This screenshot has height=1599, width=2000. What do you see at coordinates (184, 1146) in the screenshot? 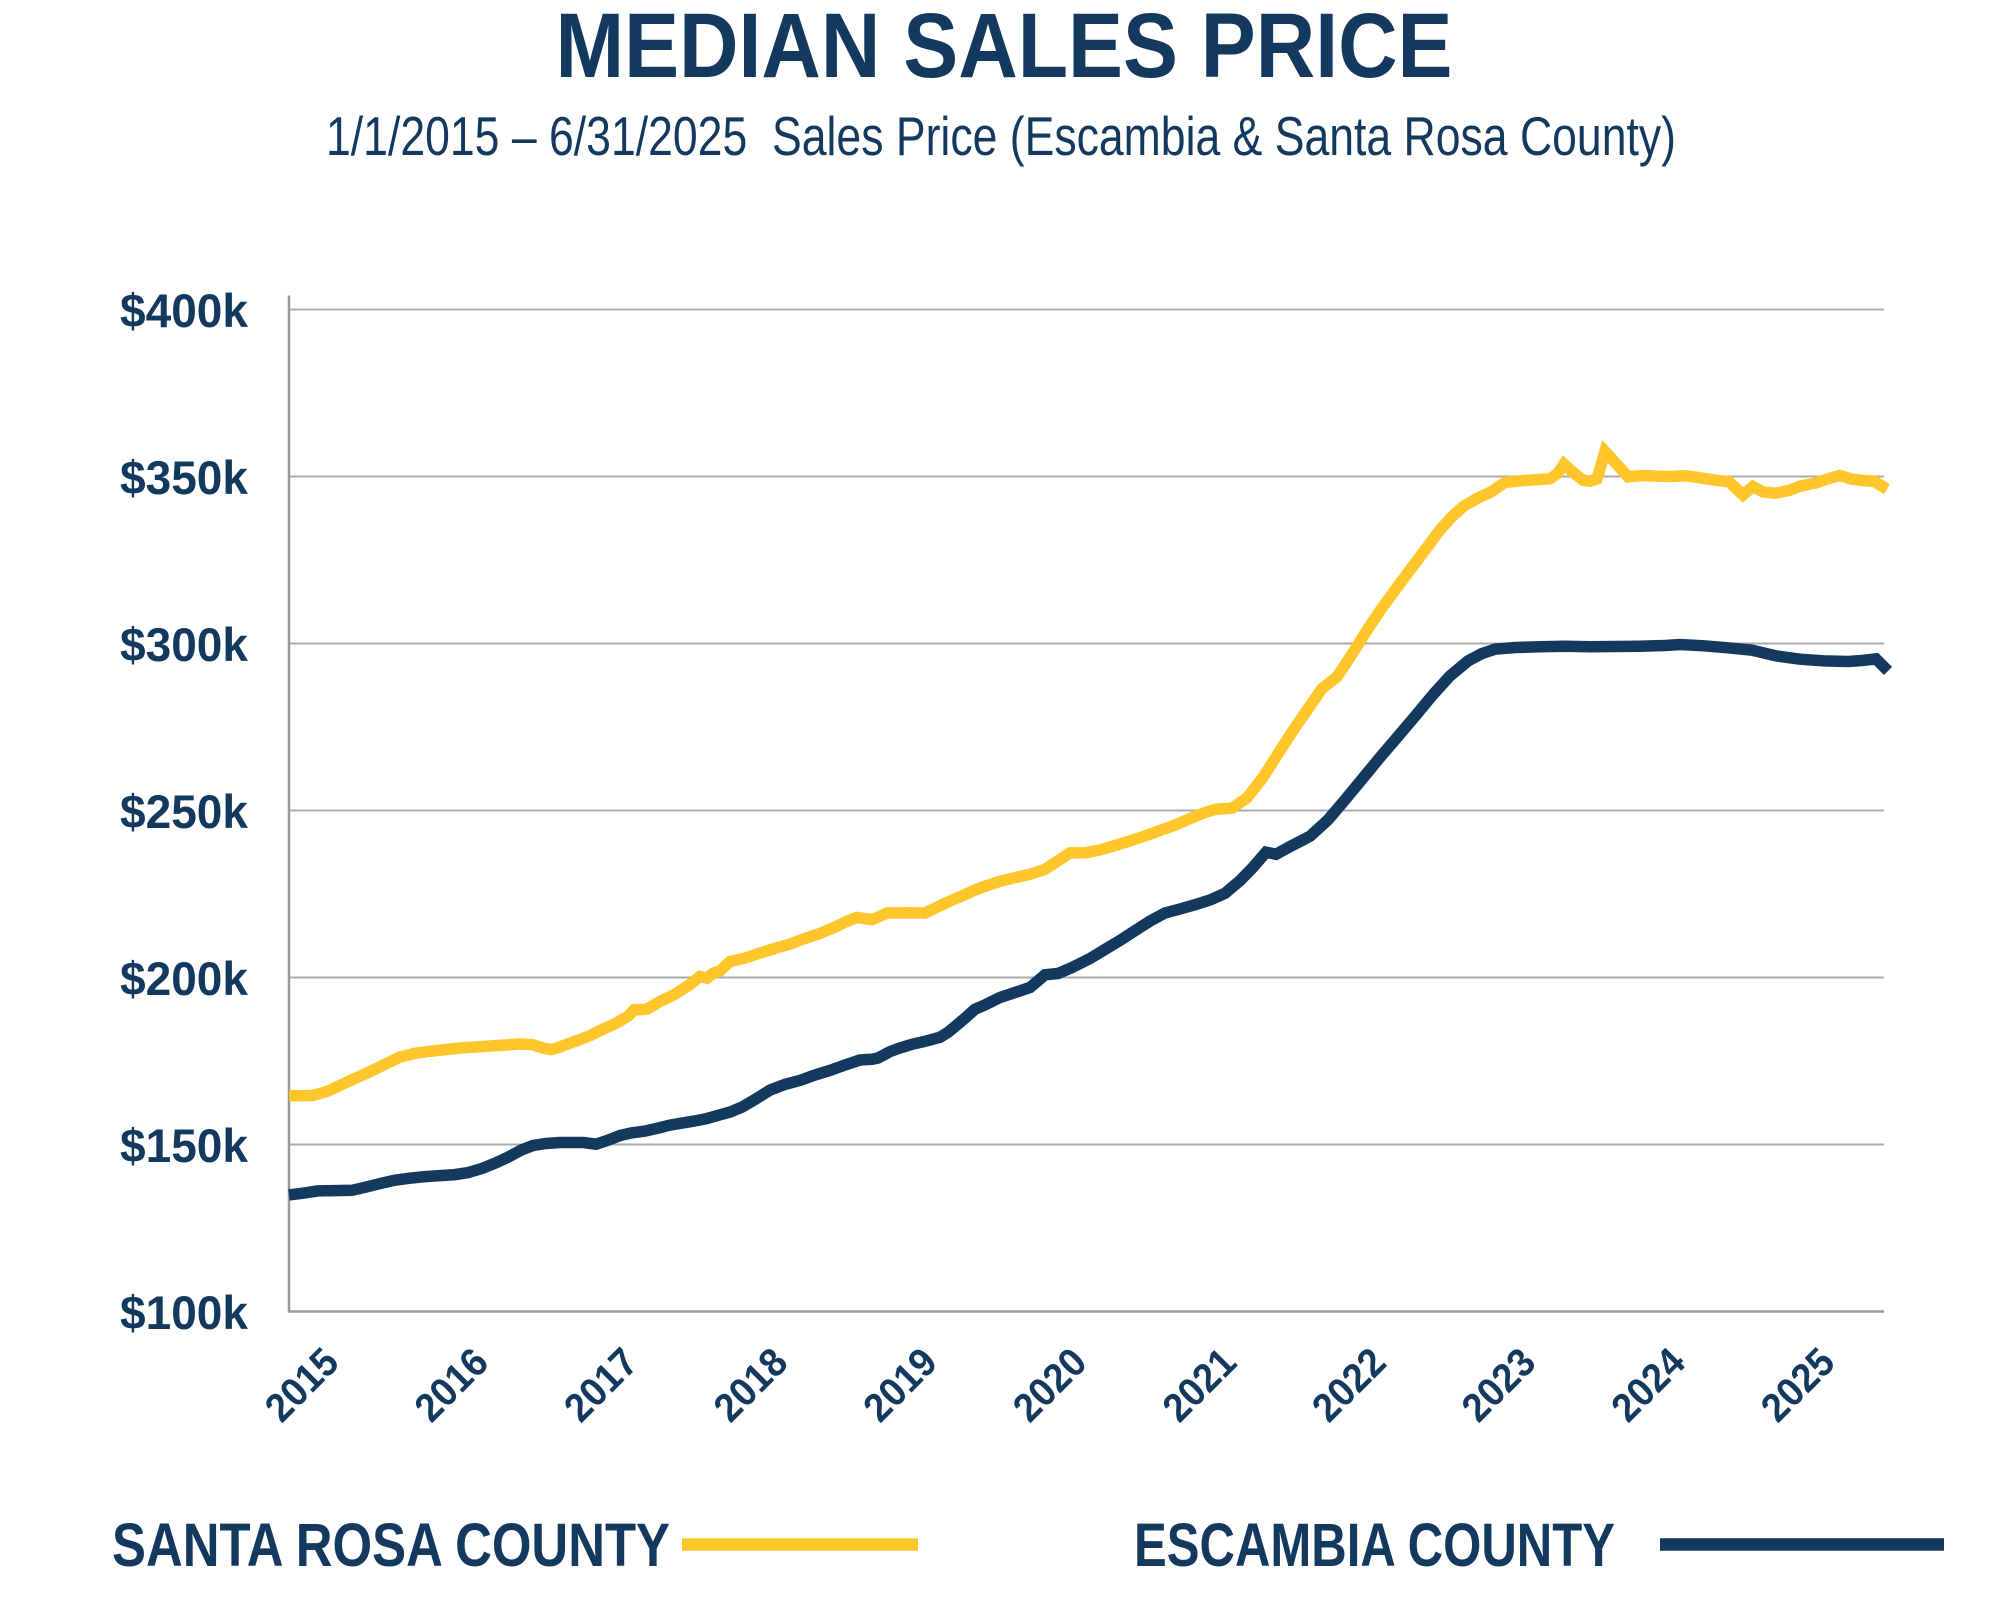
I see `svg-text: $150k` at bounding box center [184, 1146].